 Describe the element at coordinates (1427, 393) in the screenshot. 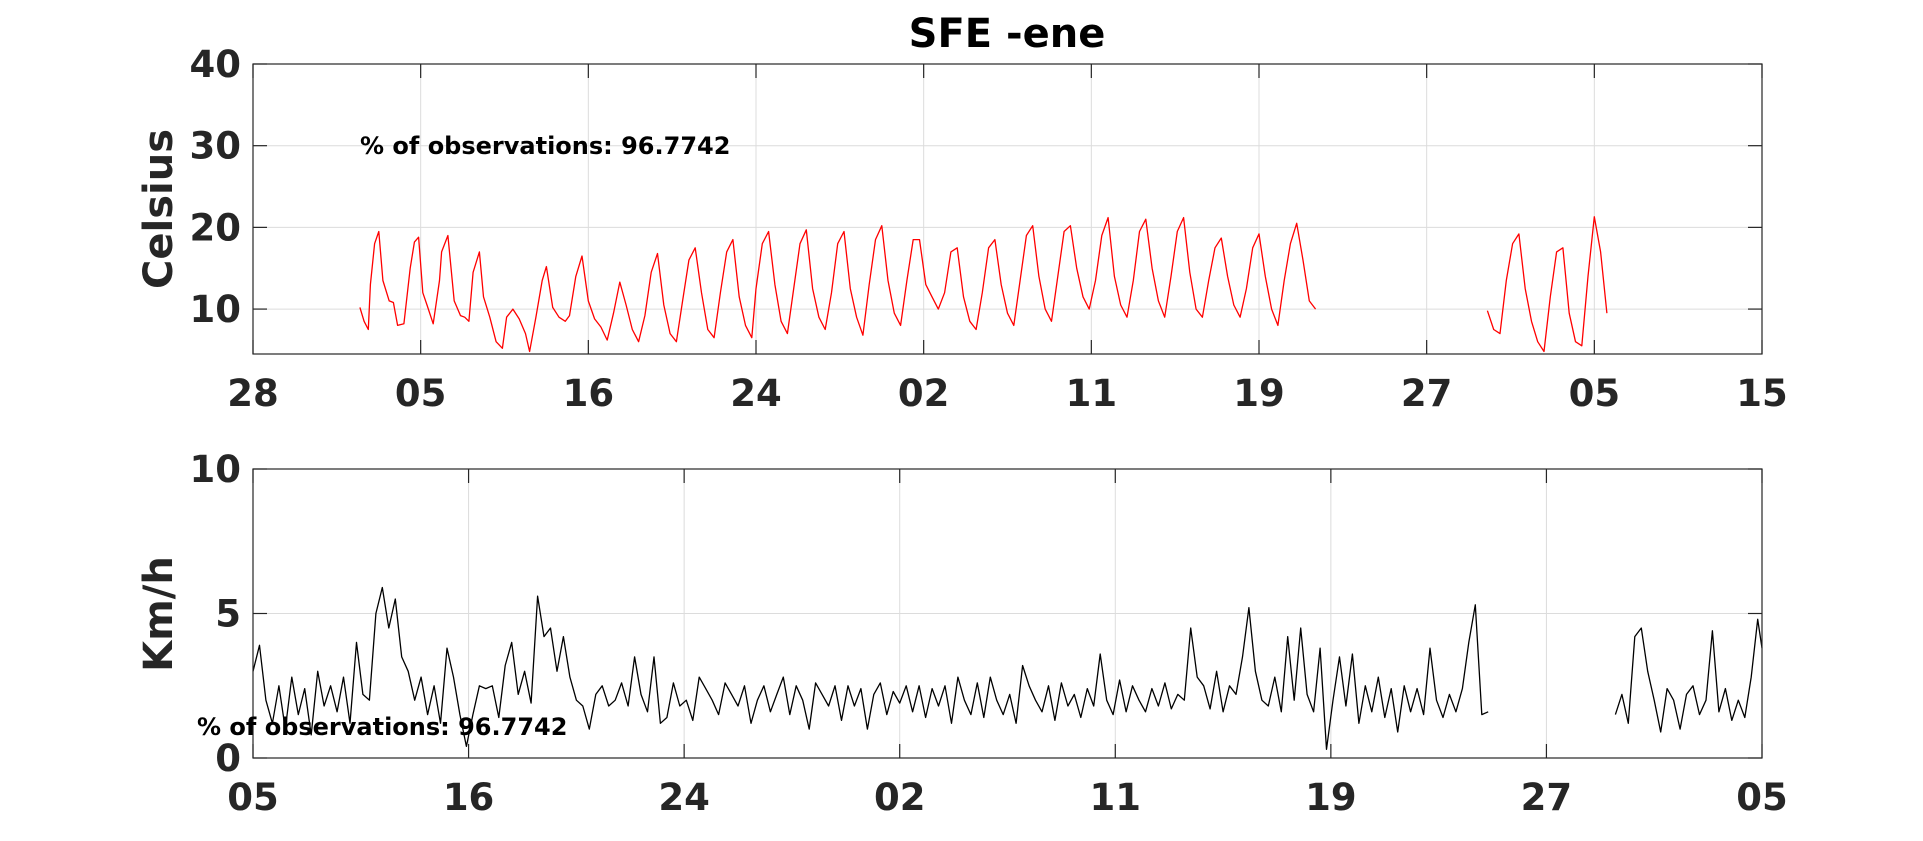

I see `temperature-x-tick-label: 27` at that location.